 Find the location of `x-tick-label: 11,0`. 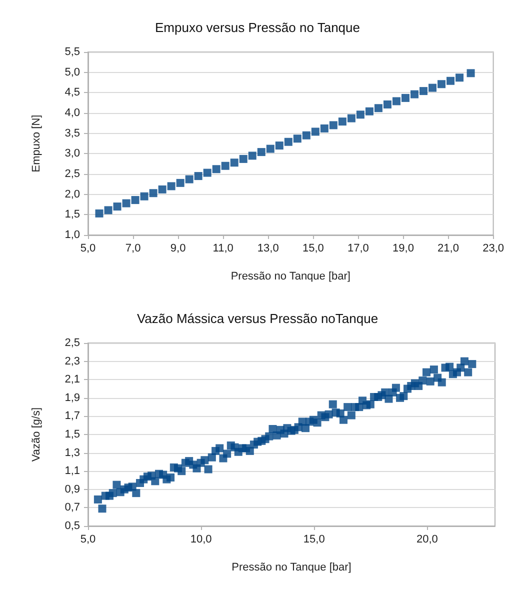

x-tick-label: 11,0 is located at coordinates (223, 248).